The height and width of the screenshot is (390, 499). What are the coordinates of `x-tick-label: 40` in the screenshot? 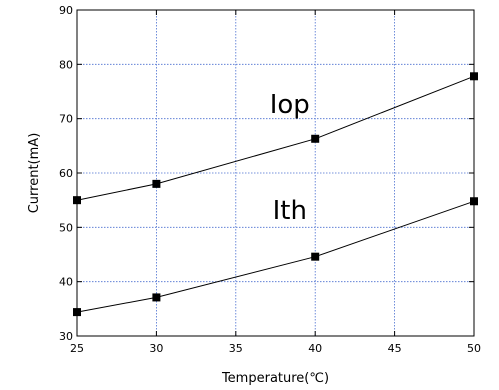 It's located at (315, 348).